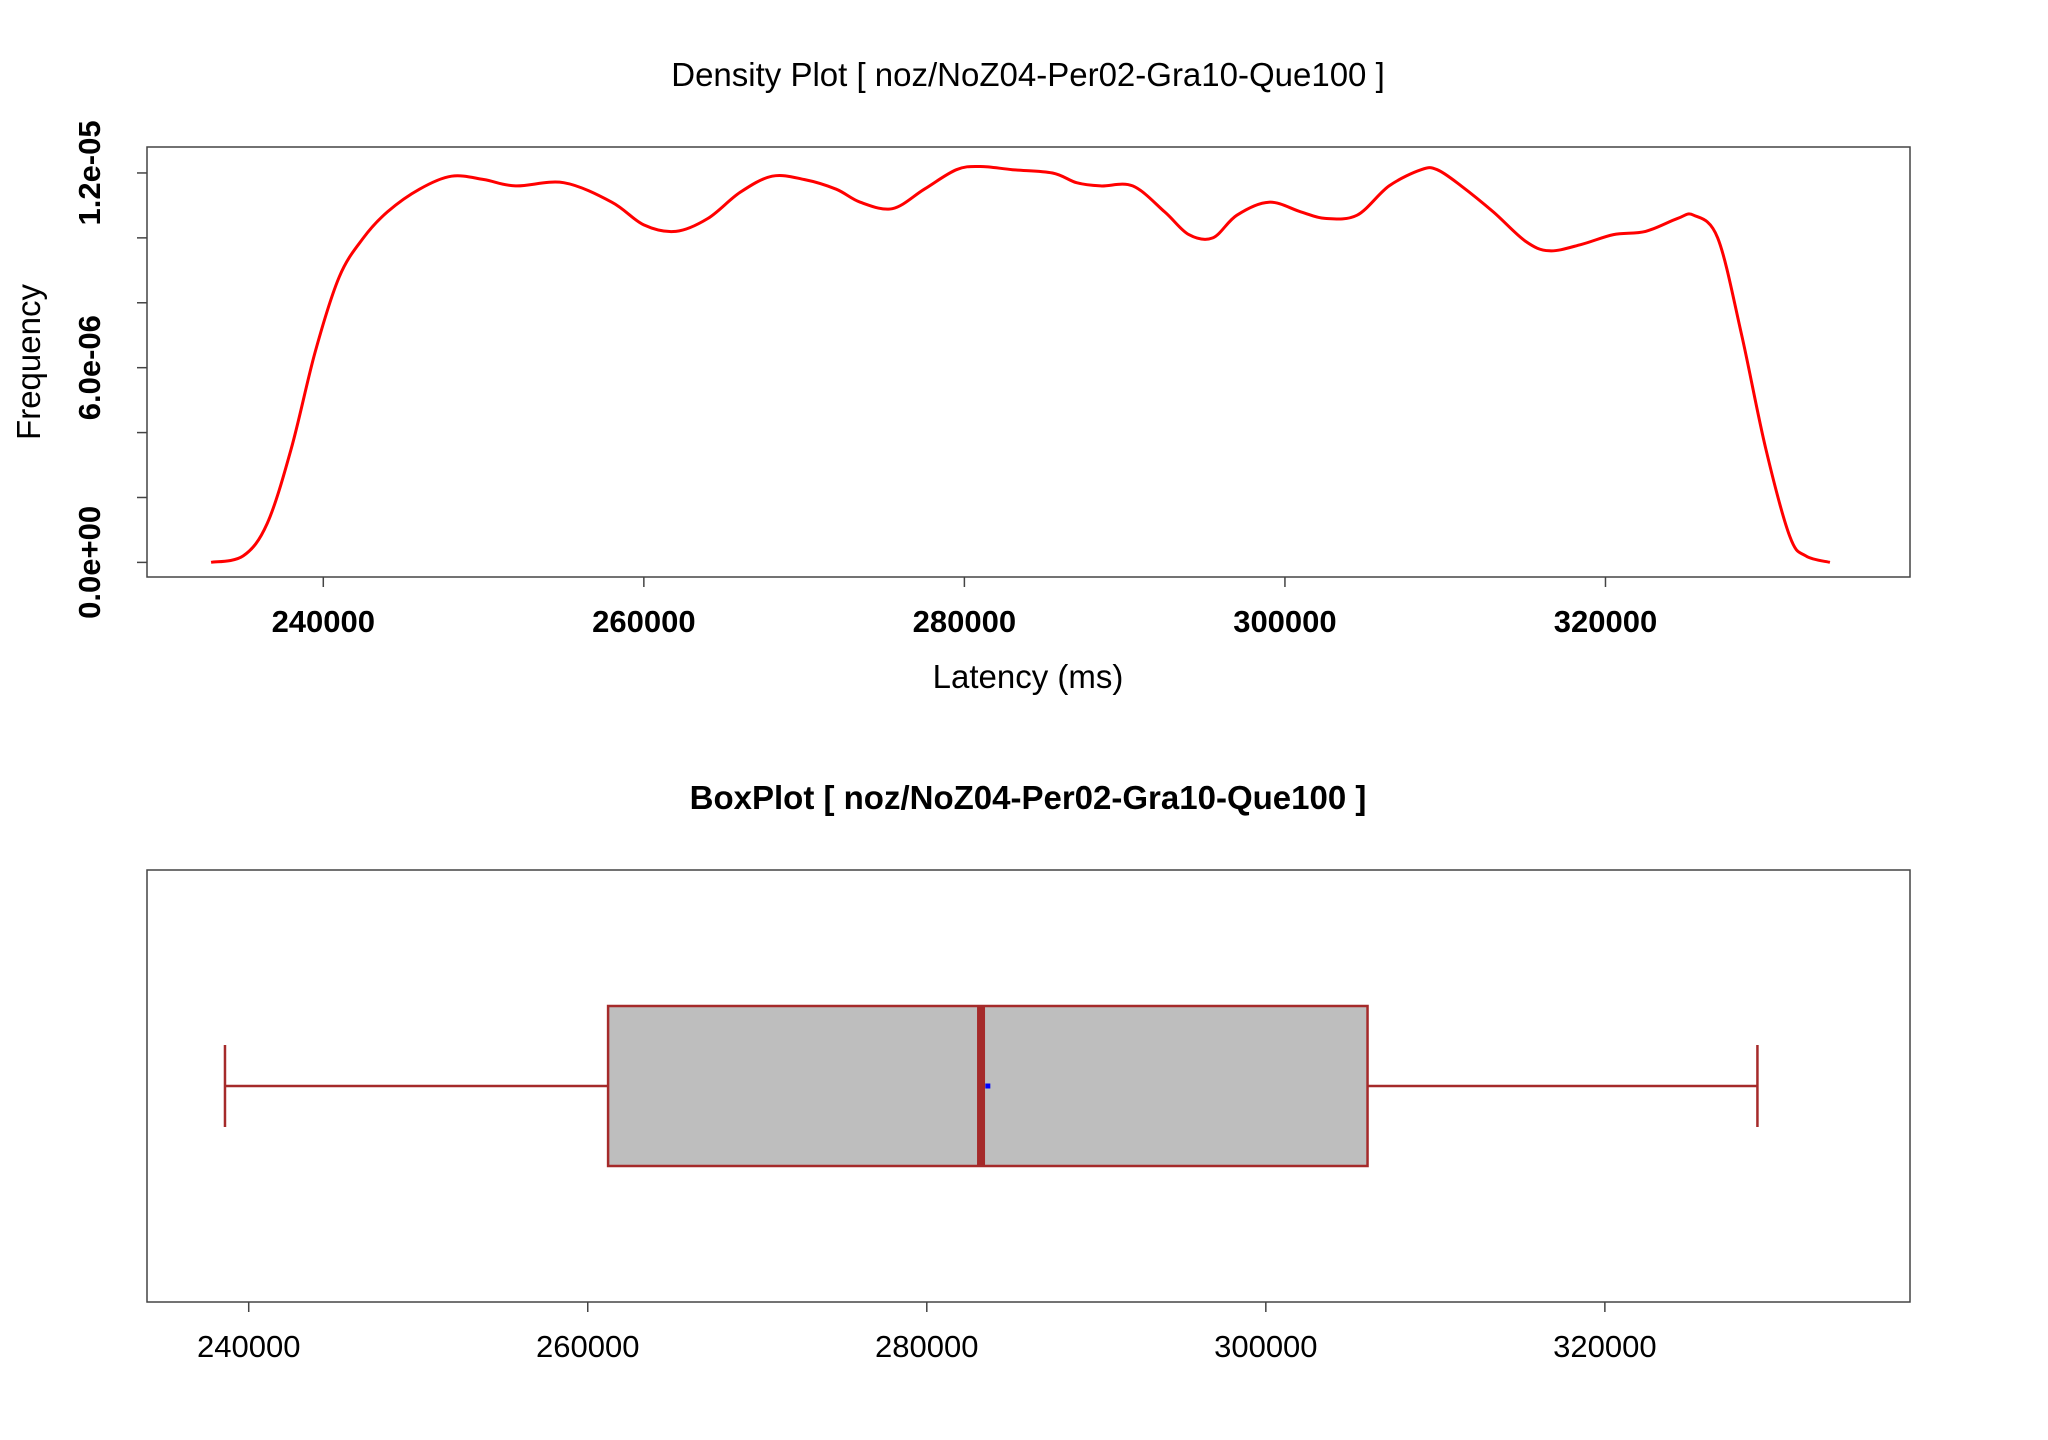 The height and width of the screenshot is (1440, 2048). I want to click on density-x-tick-label: 280000, so click(964, 621).